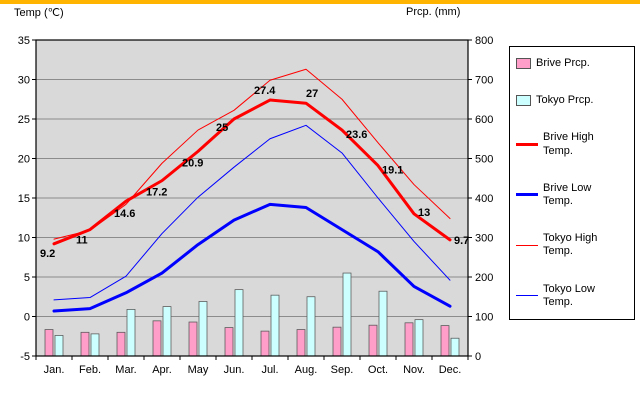 Image resolution: width=640 pixels, height=400 pixels. What do you see at coordinates (24, 41) in the screenshot?
I see `svg-text: 35` at bounding box center [24, 41].